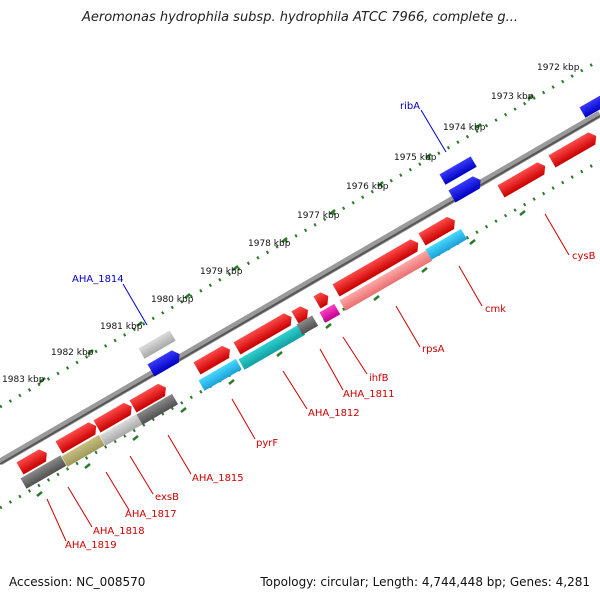  What do you see at coordinates (433, 349) in the screenshot?
I see `gene-label-rpsa: rpsA` at bounding box center [433, 349].